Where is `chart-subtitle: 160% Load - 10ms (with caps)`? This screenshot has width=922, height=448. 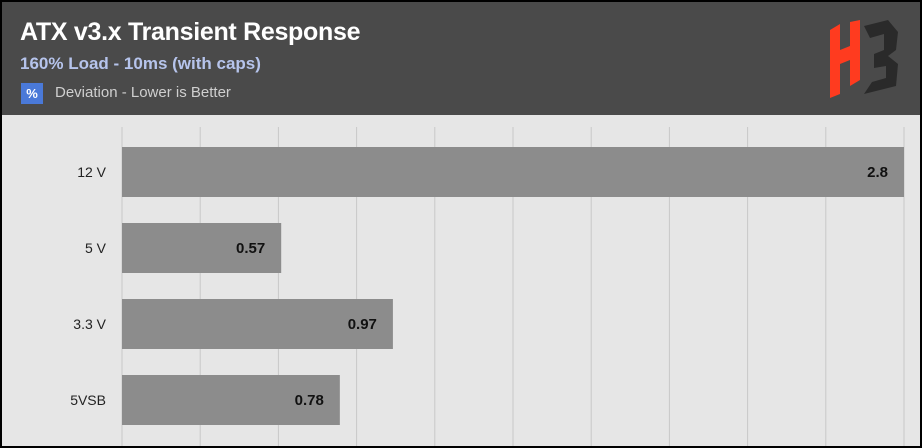
chart-subtitle: 160% Load - 10ms (with caps) is located at coordinates (140, 63).